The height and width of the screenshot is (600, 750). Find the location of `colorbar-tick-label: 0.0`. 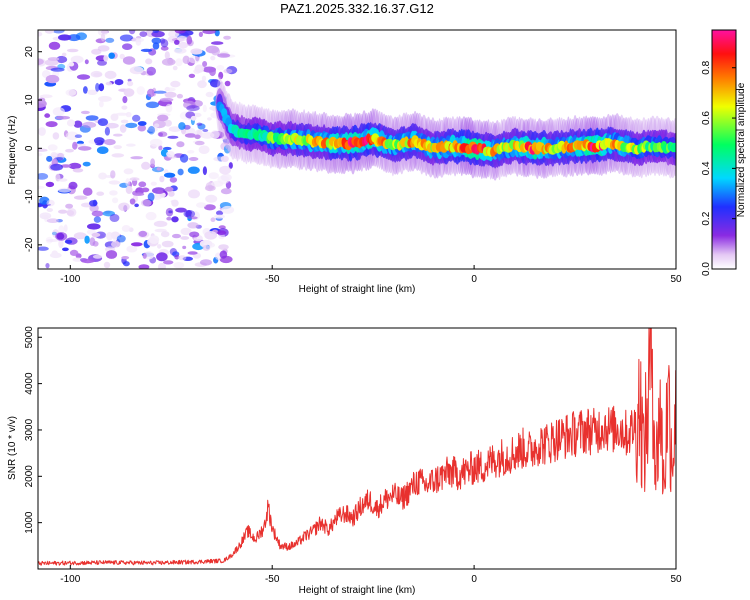

colorbar-tick-label: 0.0 is located at coordinates (706, 269).